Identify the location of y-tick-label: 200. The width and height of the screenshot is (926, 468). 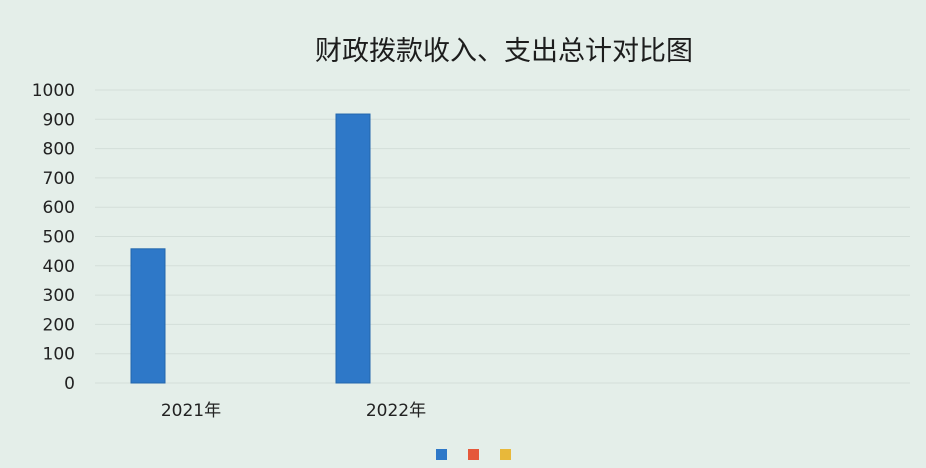
(59, 325).